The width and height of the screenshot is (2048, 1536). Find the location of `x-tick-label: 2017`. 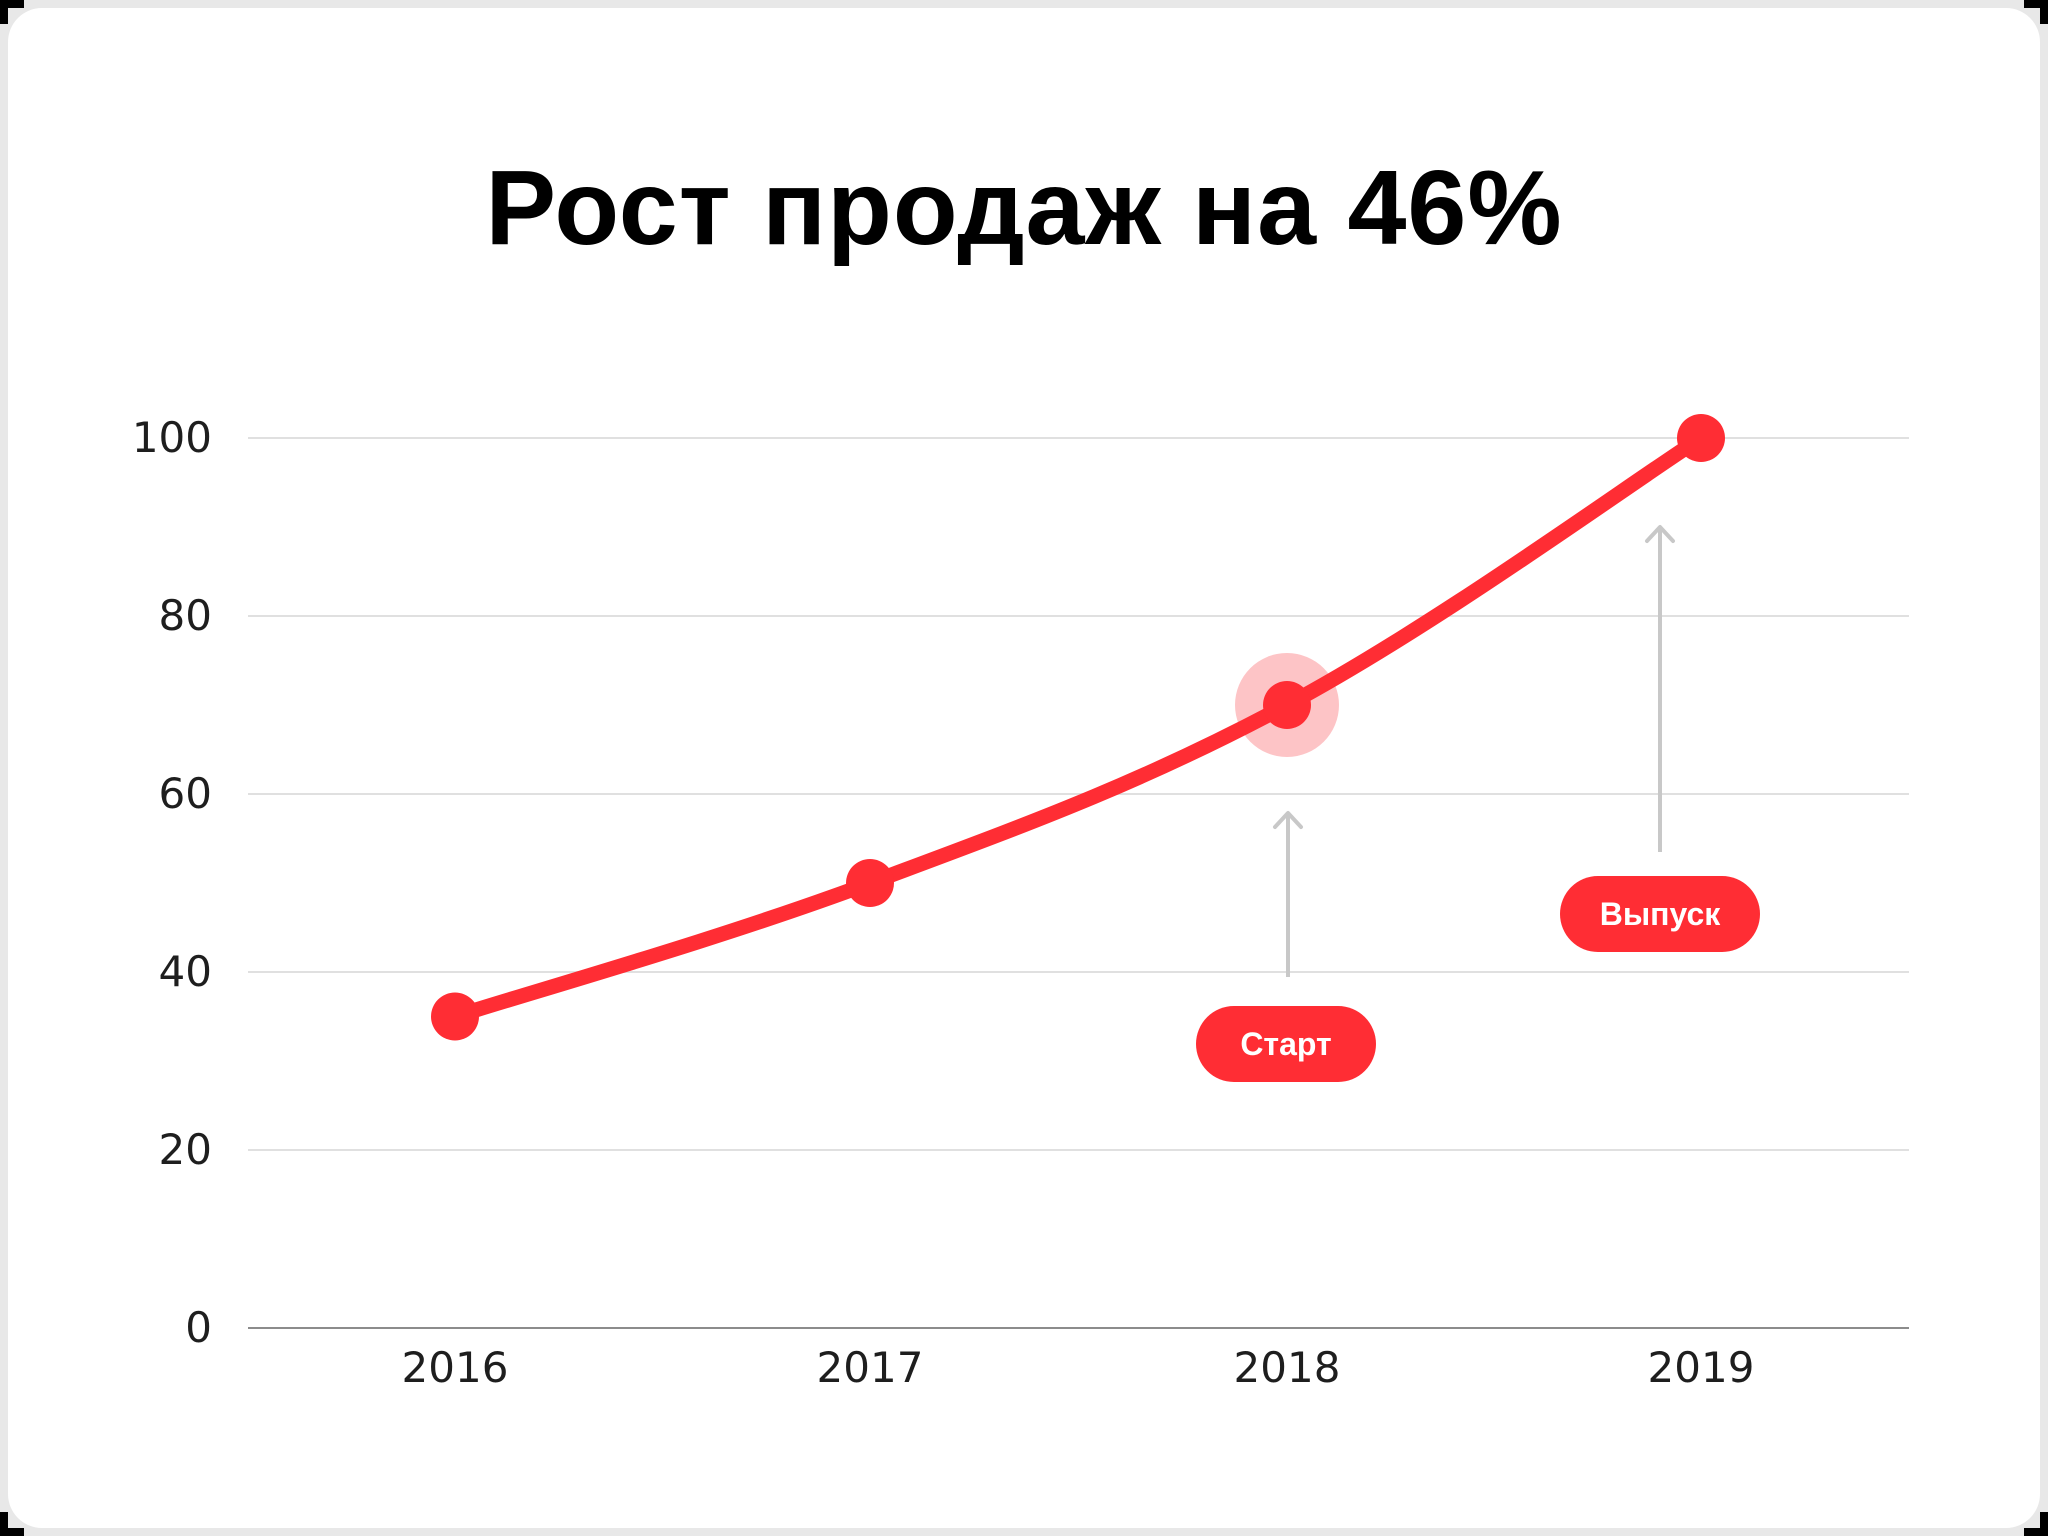

x-tick-label: 2017 is located at coordinates (870, 1367).